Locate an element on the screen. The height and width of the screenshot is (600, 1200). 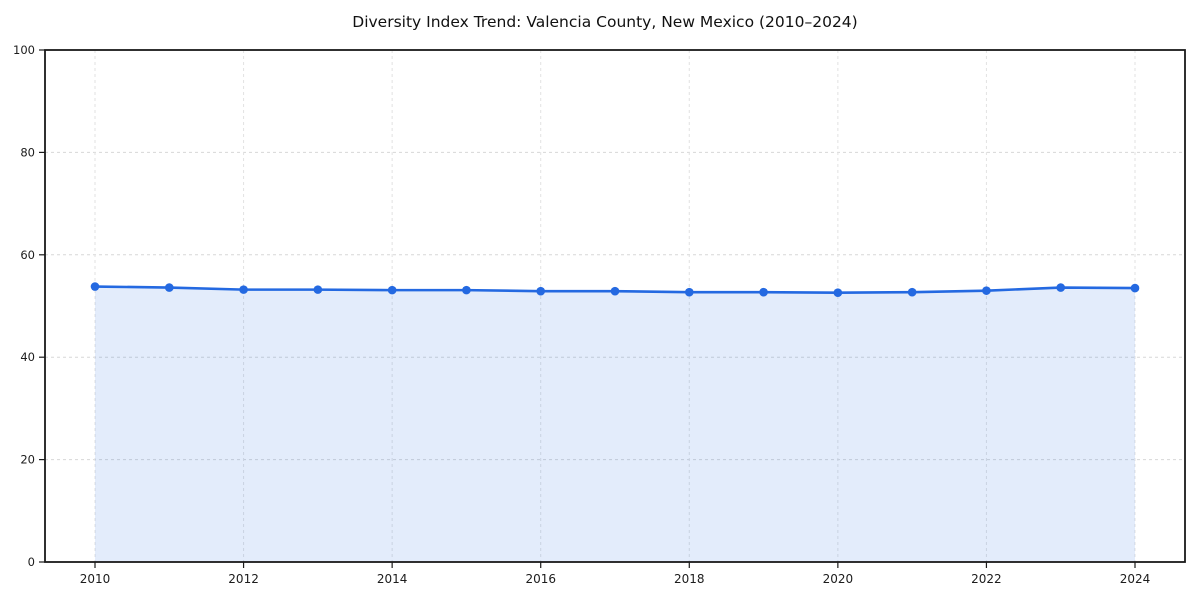
y-tick-label: 60 is located at coordinates (27, 255).